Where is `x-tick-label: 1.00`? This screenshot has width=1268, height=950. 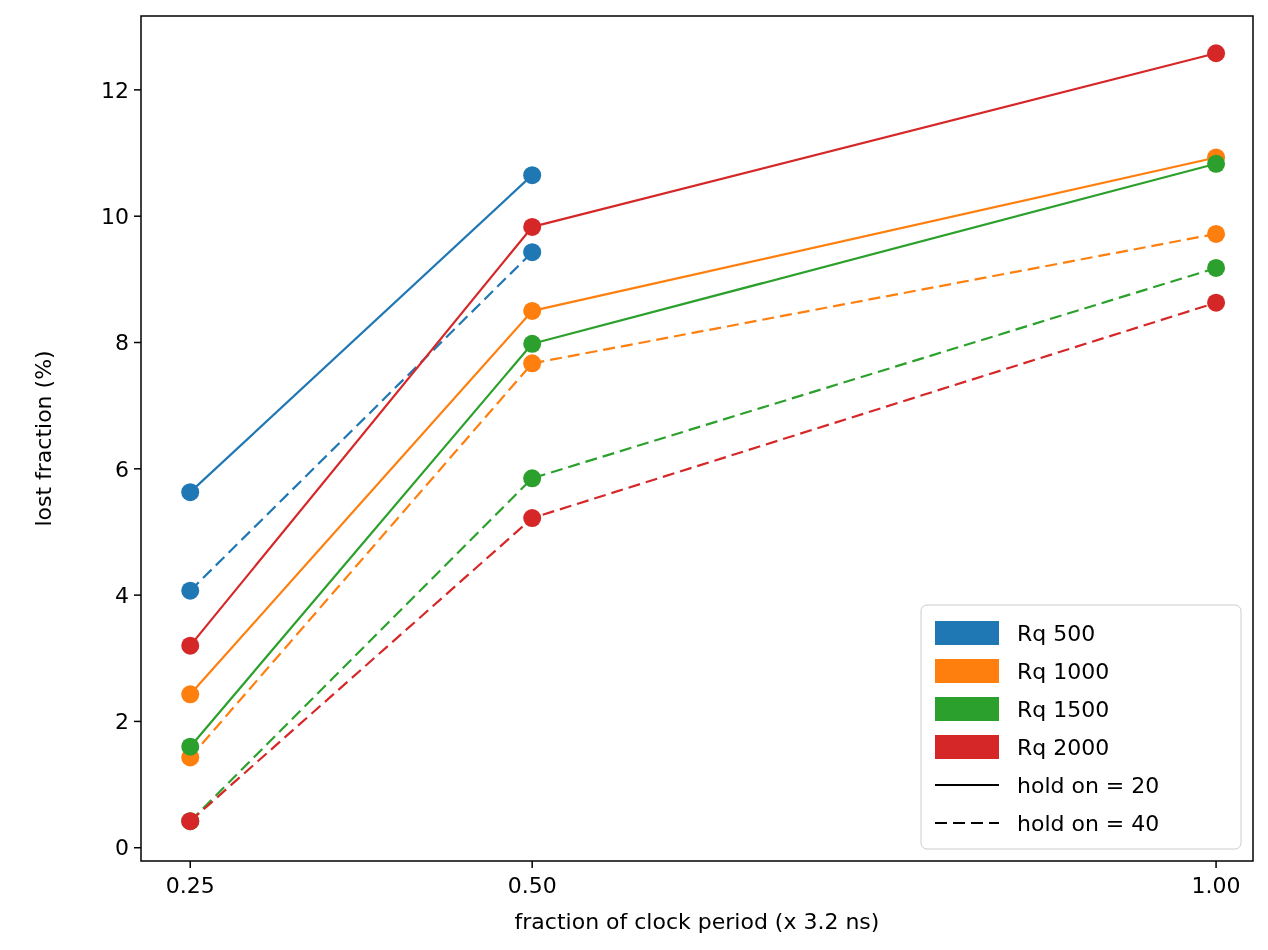
x-tick-label: 1.00 is located at coordinates (1216, 885).